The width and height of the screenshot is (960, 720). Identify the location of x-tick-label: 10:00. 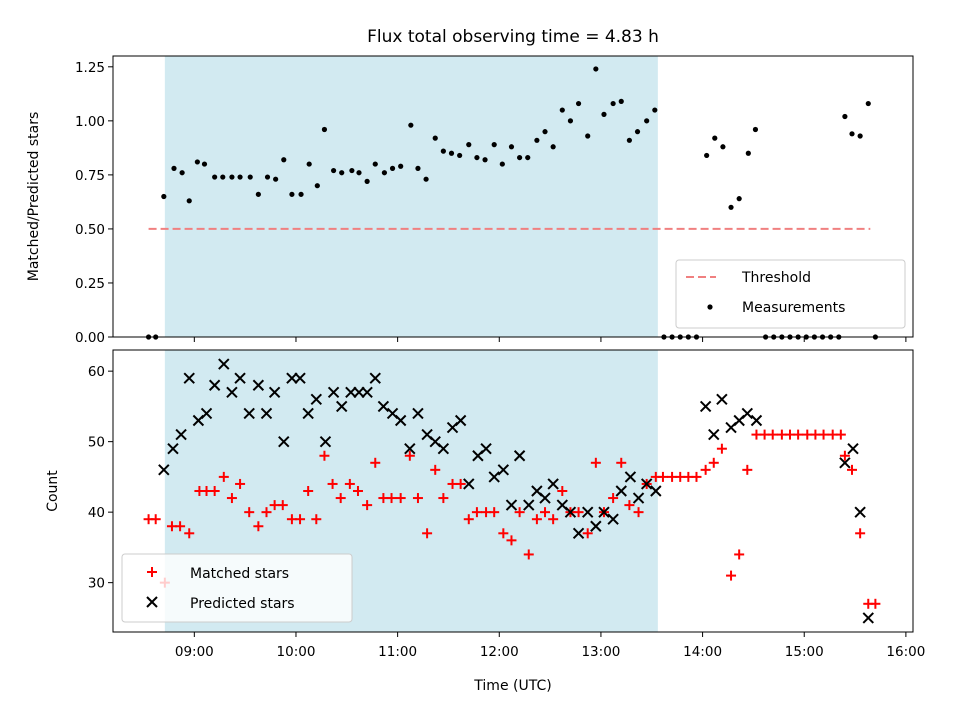
(296, 652).